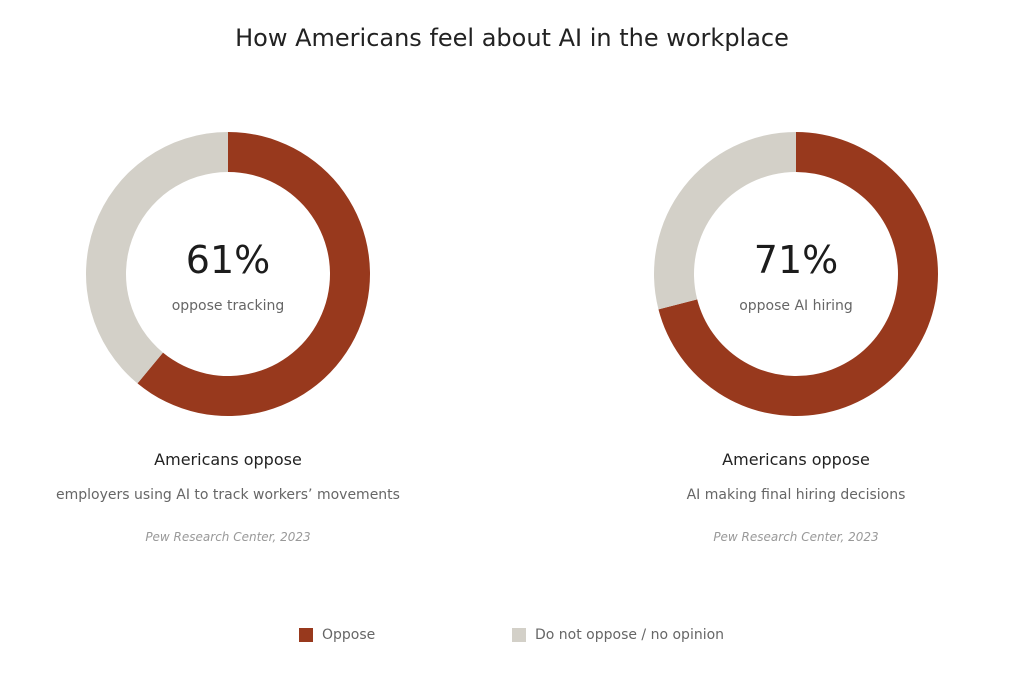 The height and width of the screenshot is (673, 1024). I want to click on center-percentage: 71%, so click(796, 260).